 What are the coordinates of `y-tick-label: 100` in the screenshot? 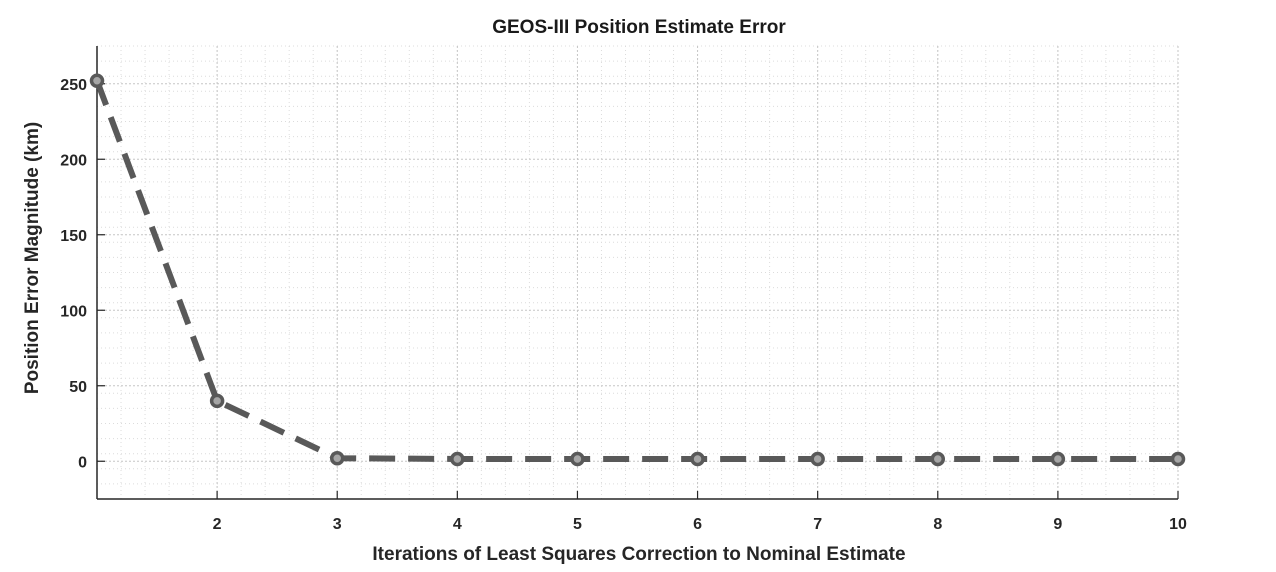 It's located at (73, 311).